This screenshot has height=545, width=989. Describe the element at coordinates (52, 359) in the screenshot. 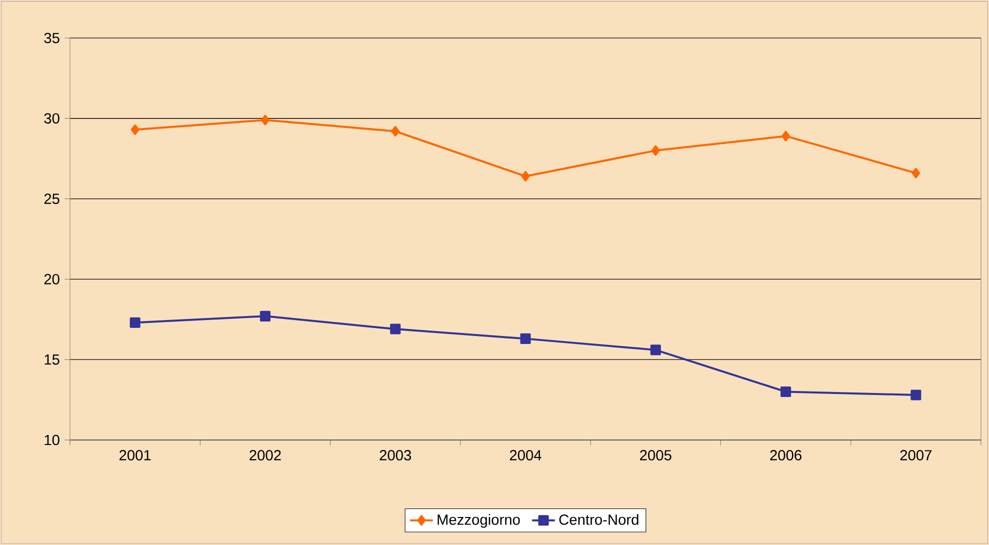

I see `y-tick-label: 15` at that location.